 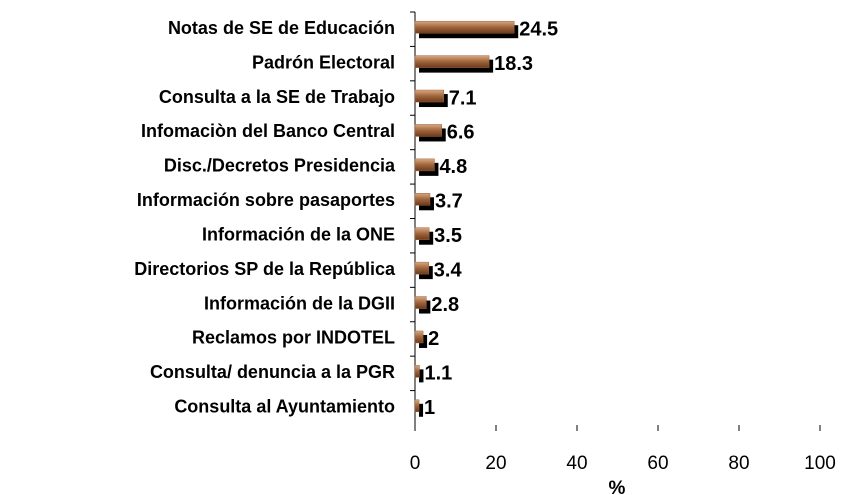 What do you see at coordinates (284, 407) in the screenshot?
I see `y-tick-label: Consulta al Ayuntamiento` at bounding box center [284, 407].